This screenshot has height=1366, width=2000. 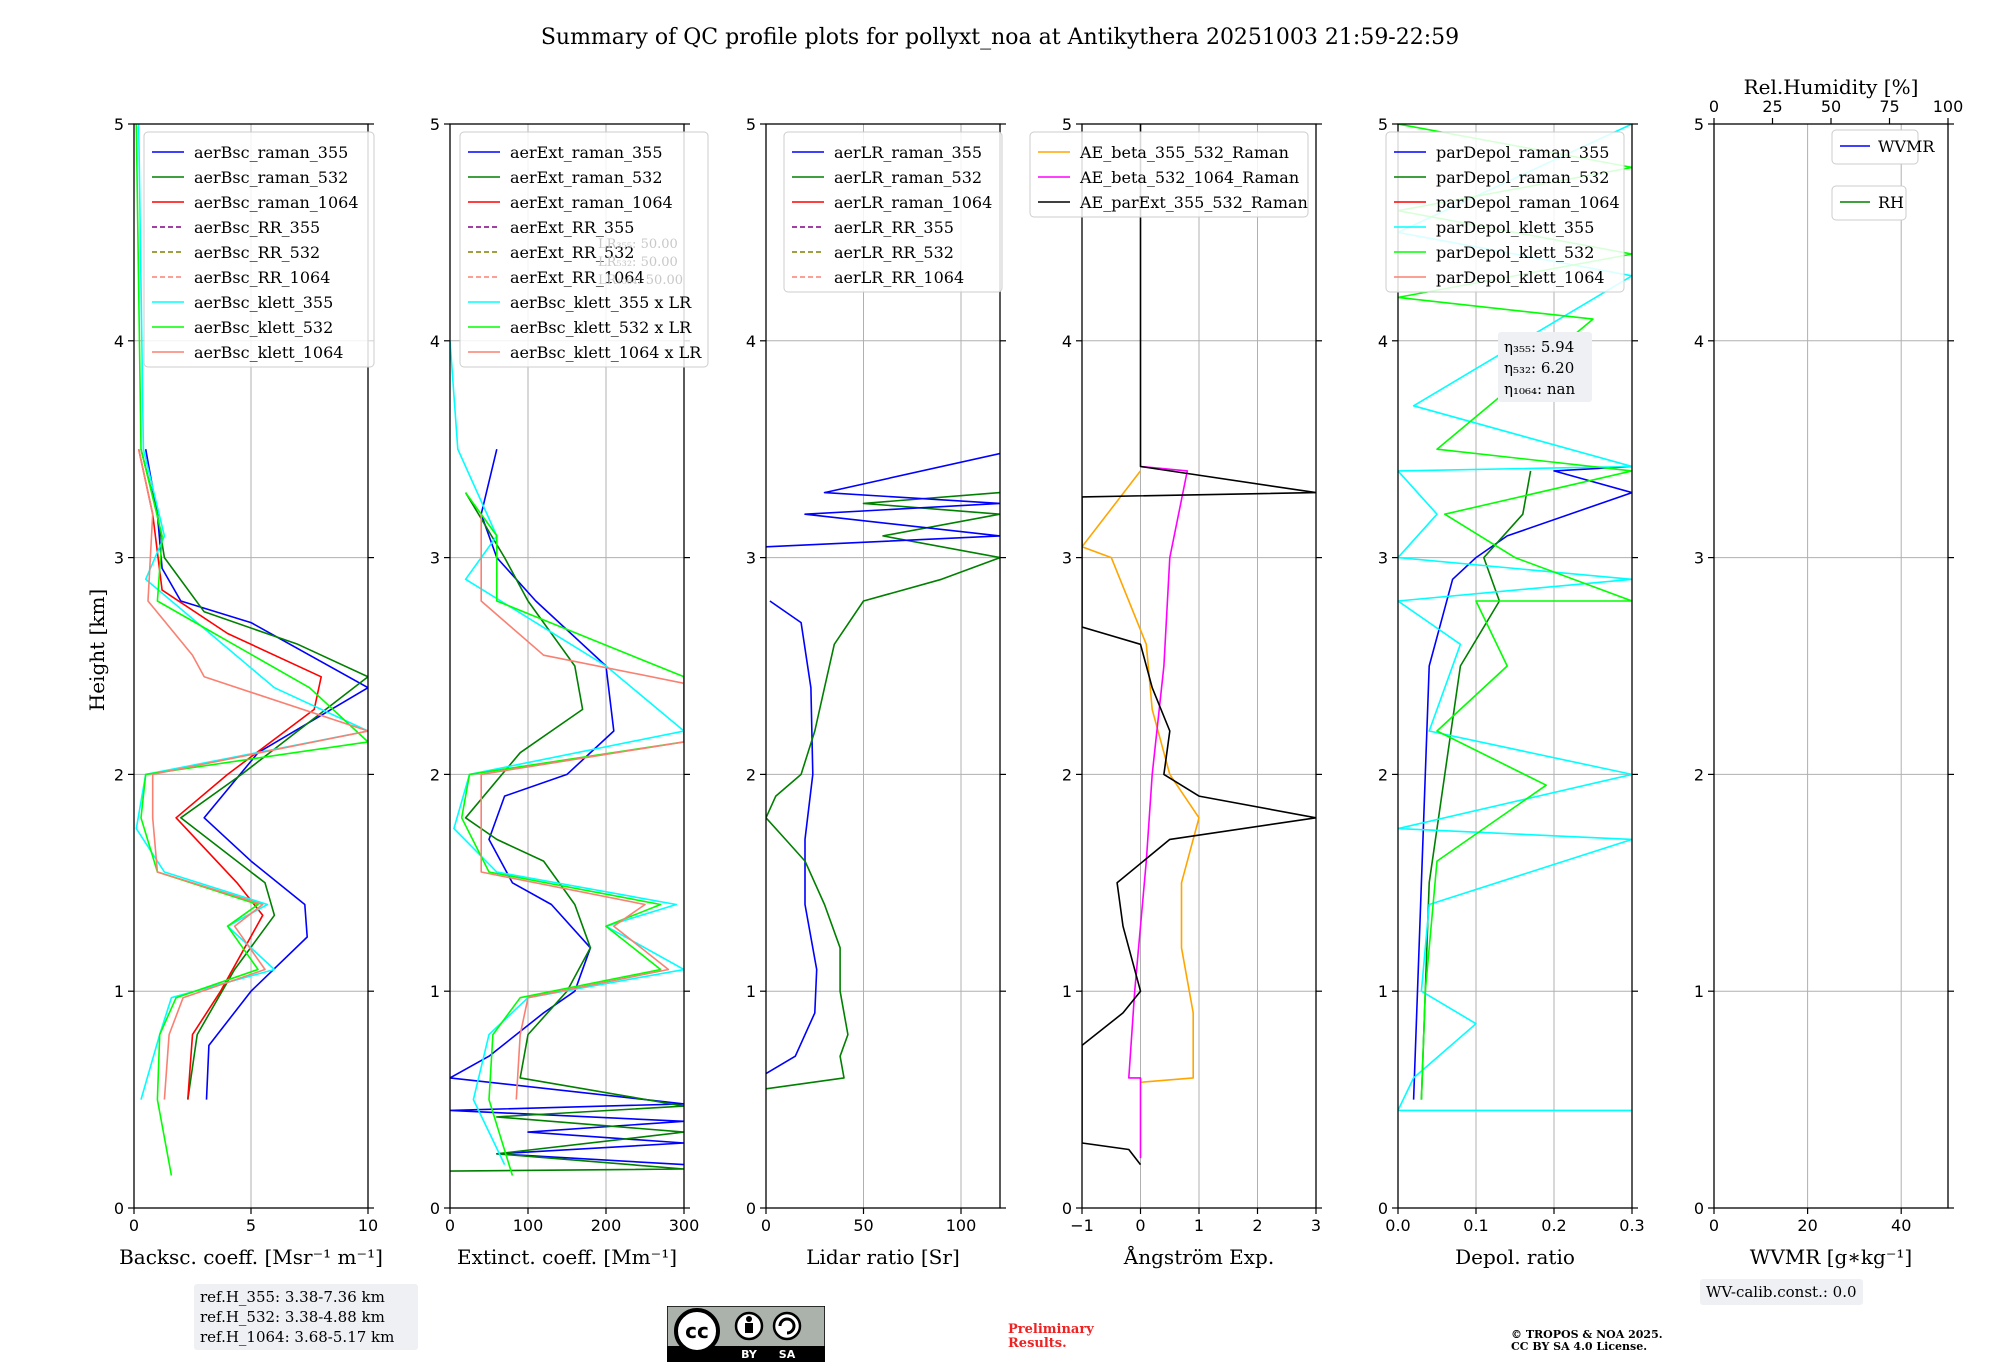 I want to click on cc-sa-label: SA, so click(x=787, y=1354).